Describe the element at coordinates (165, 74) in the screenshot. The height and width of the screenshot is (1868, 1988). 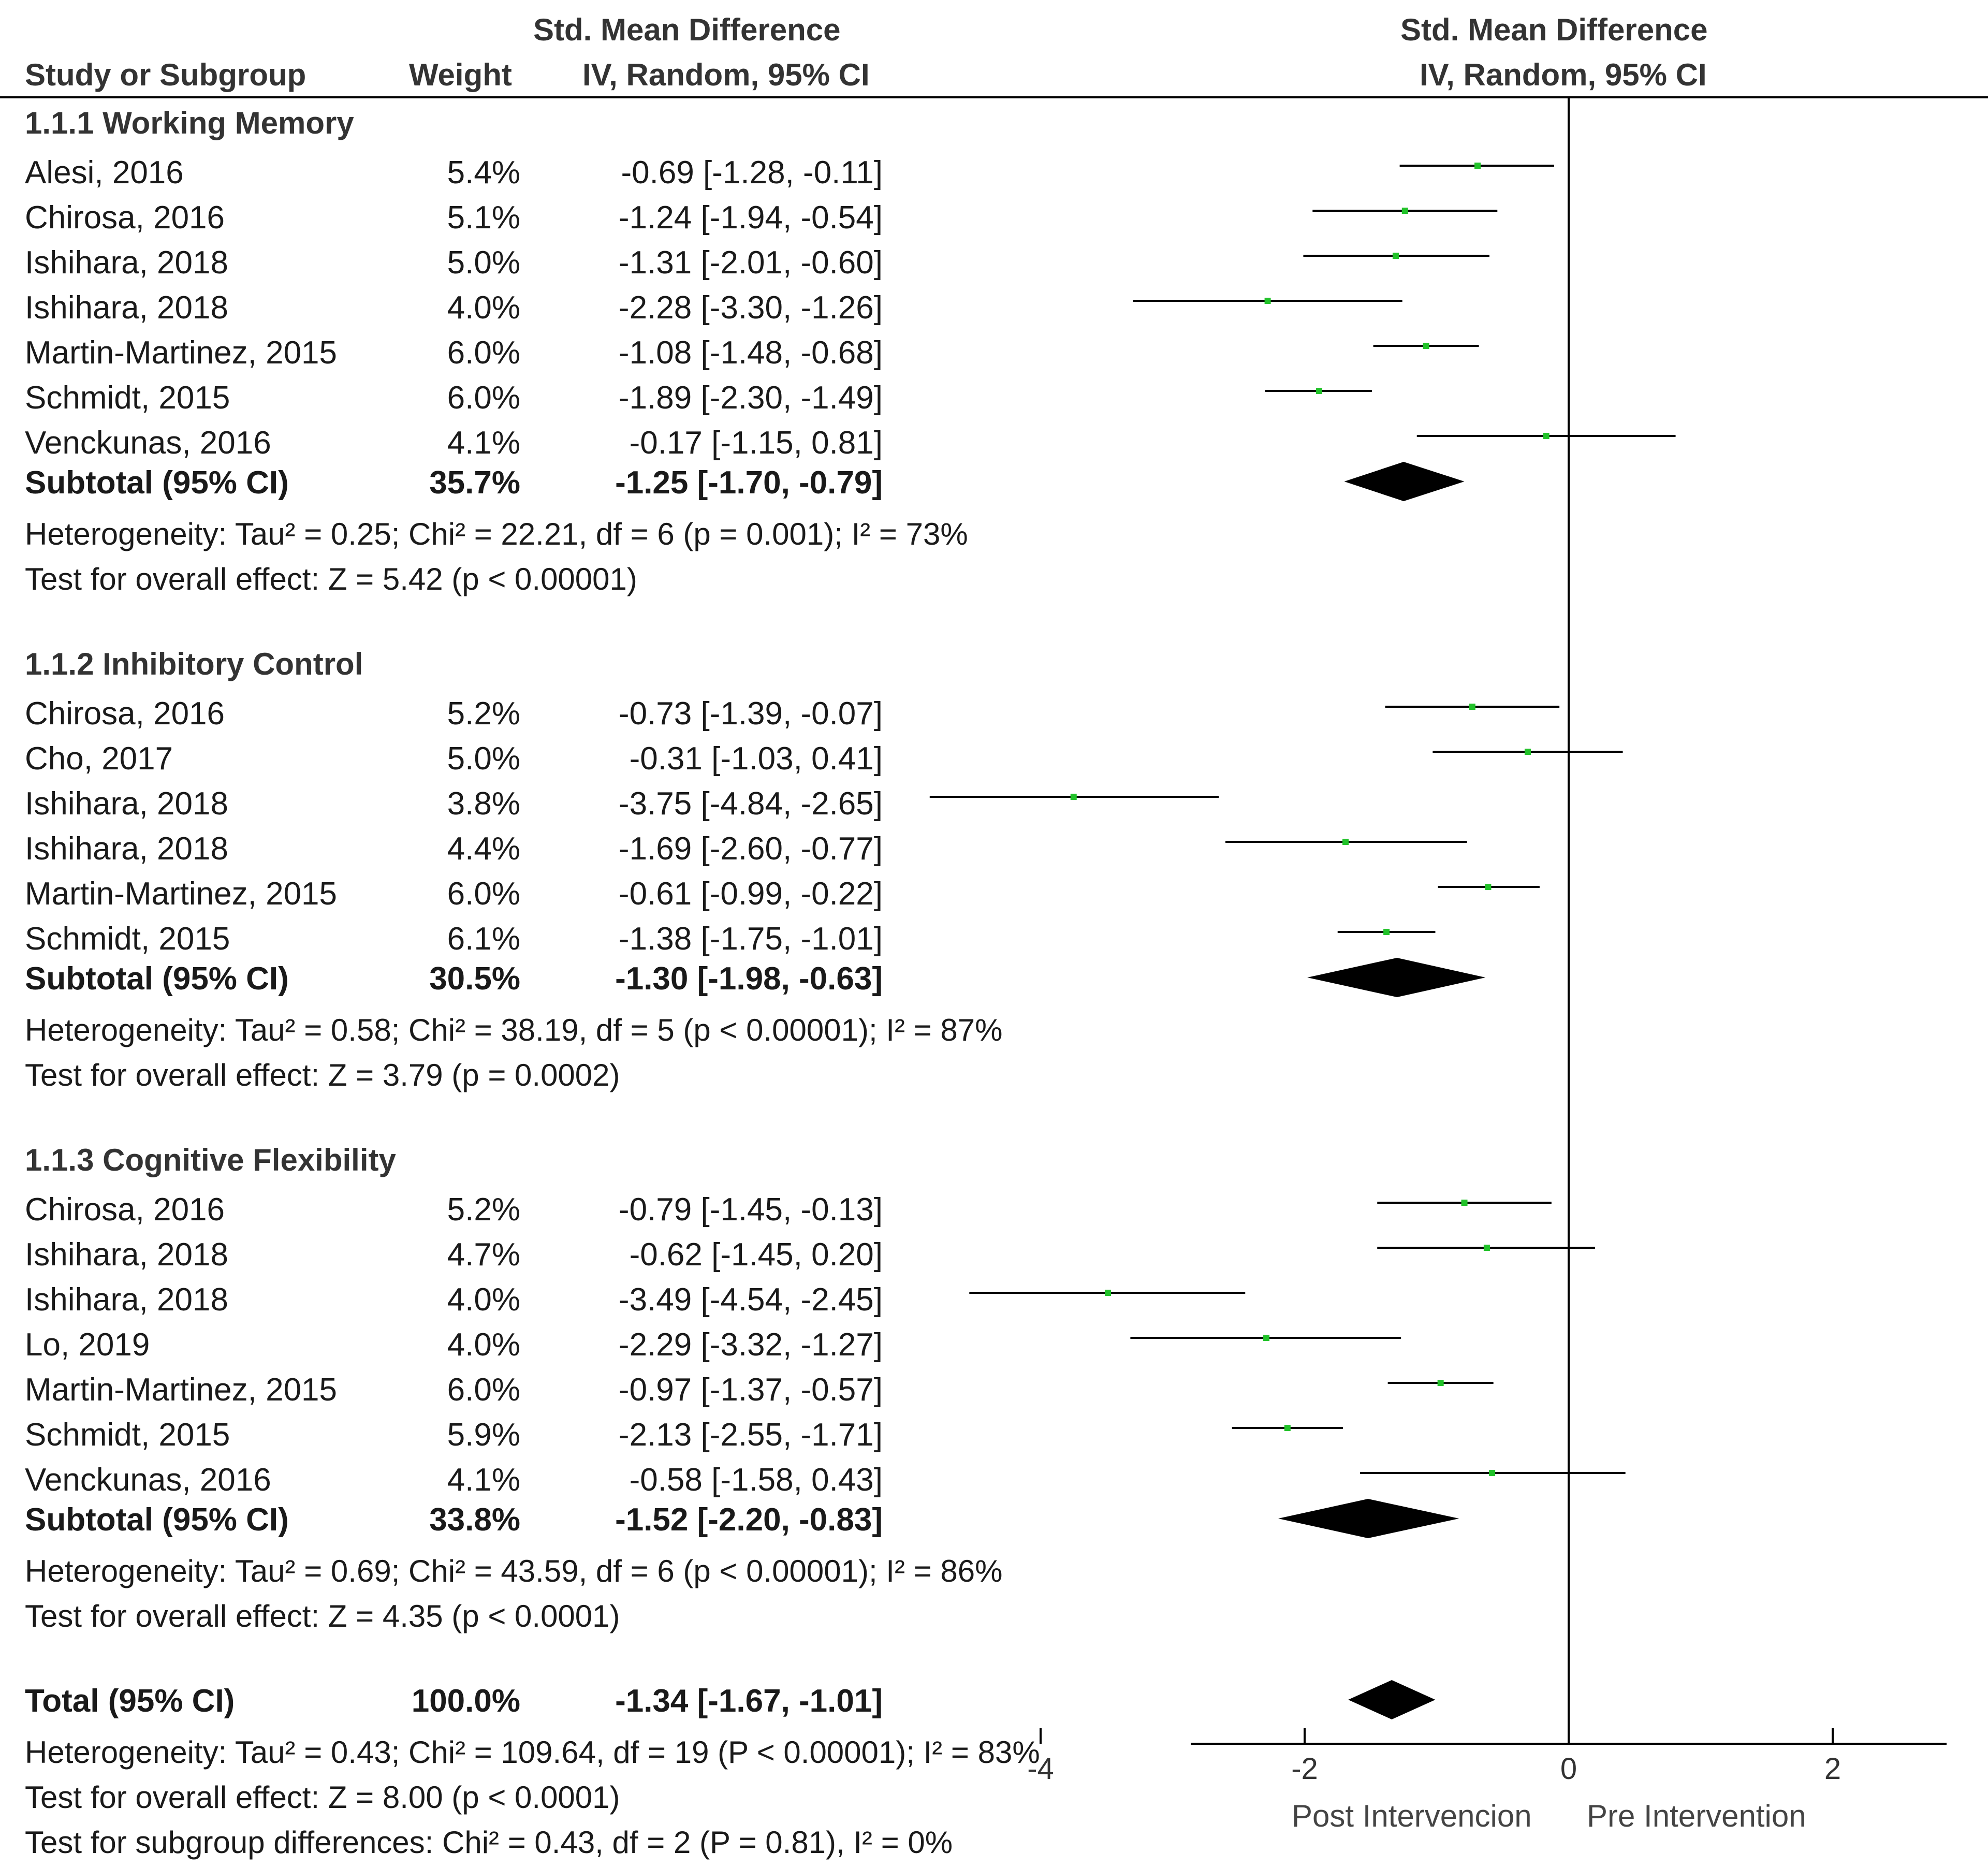
I see `study-column-header: Study or Subgroup` at that location.